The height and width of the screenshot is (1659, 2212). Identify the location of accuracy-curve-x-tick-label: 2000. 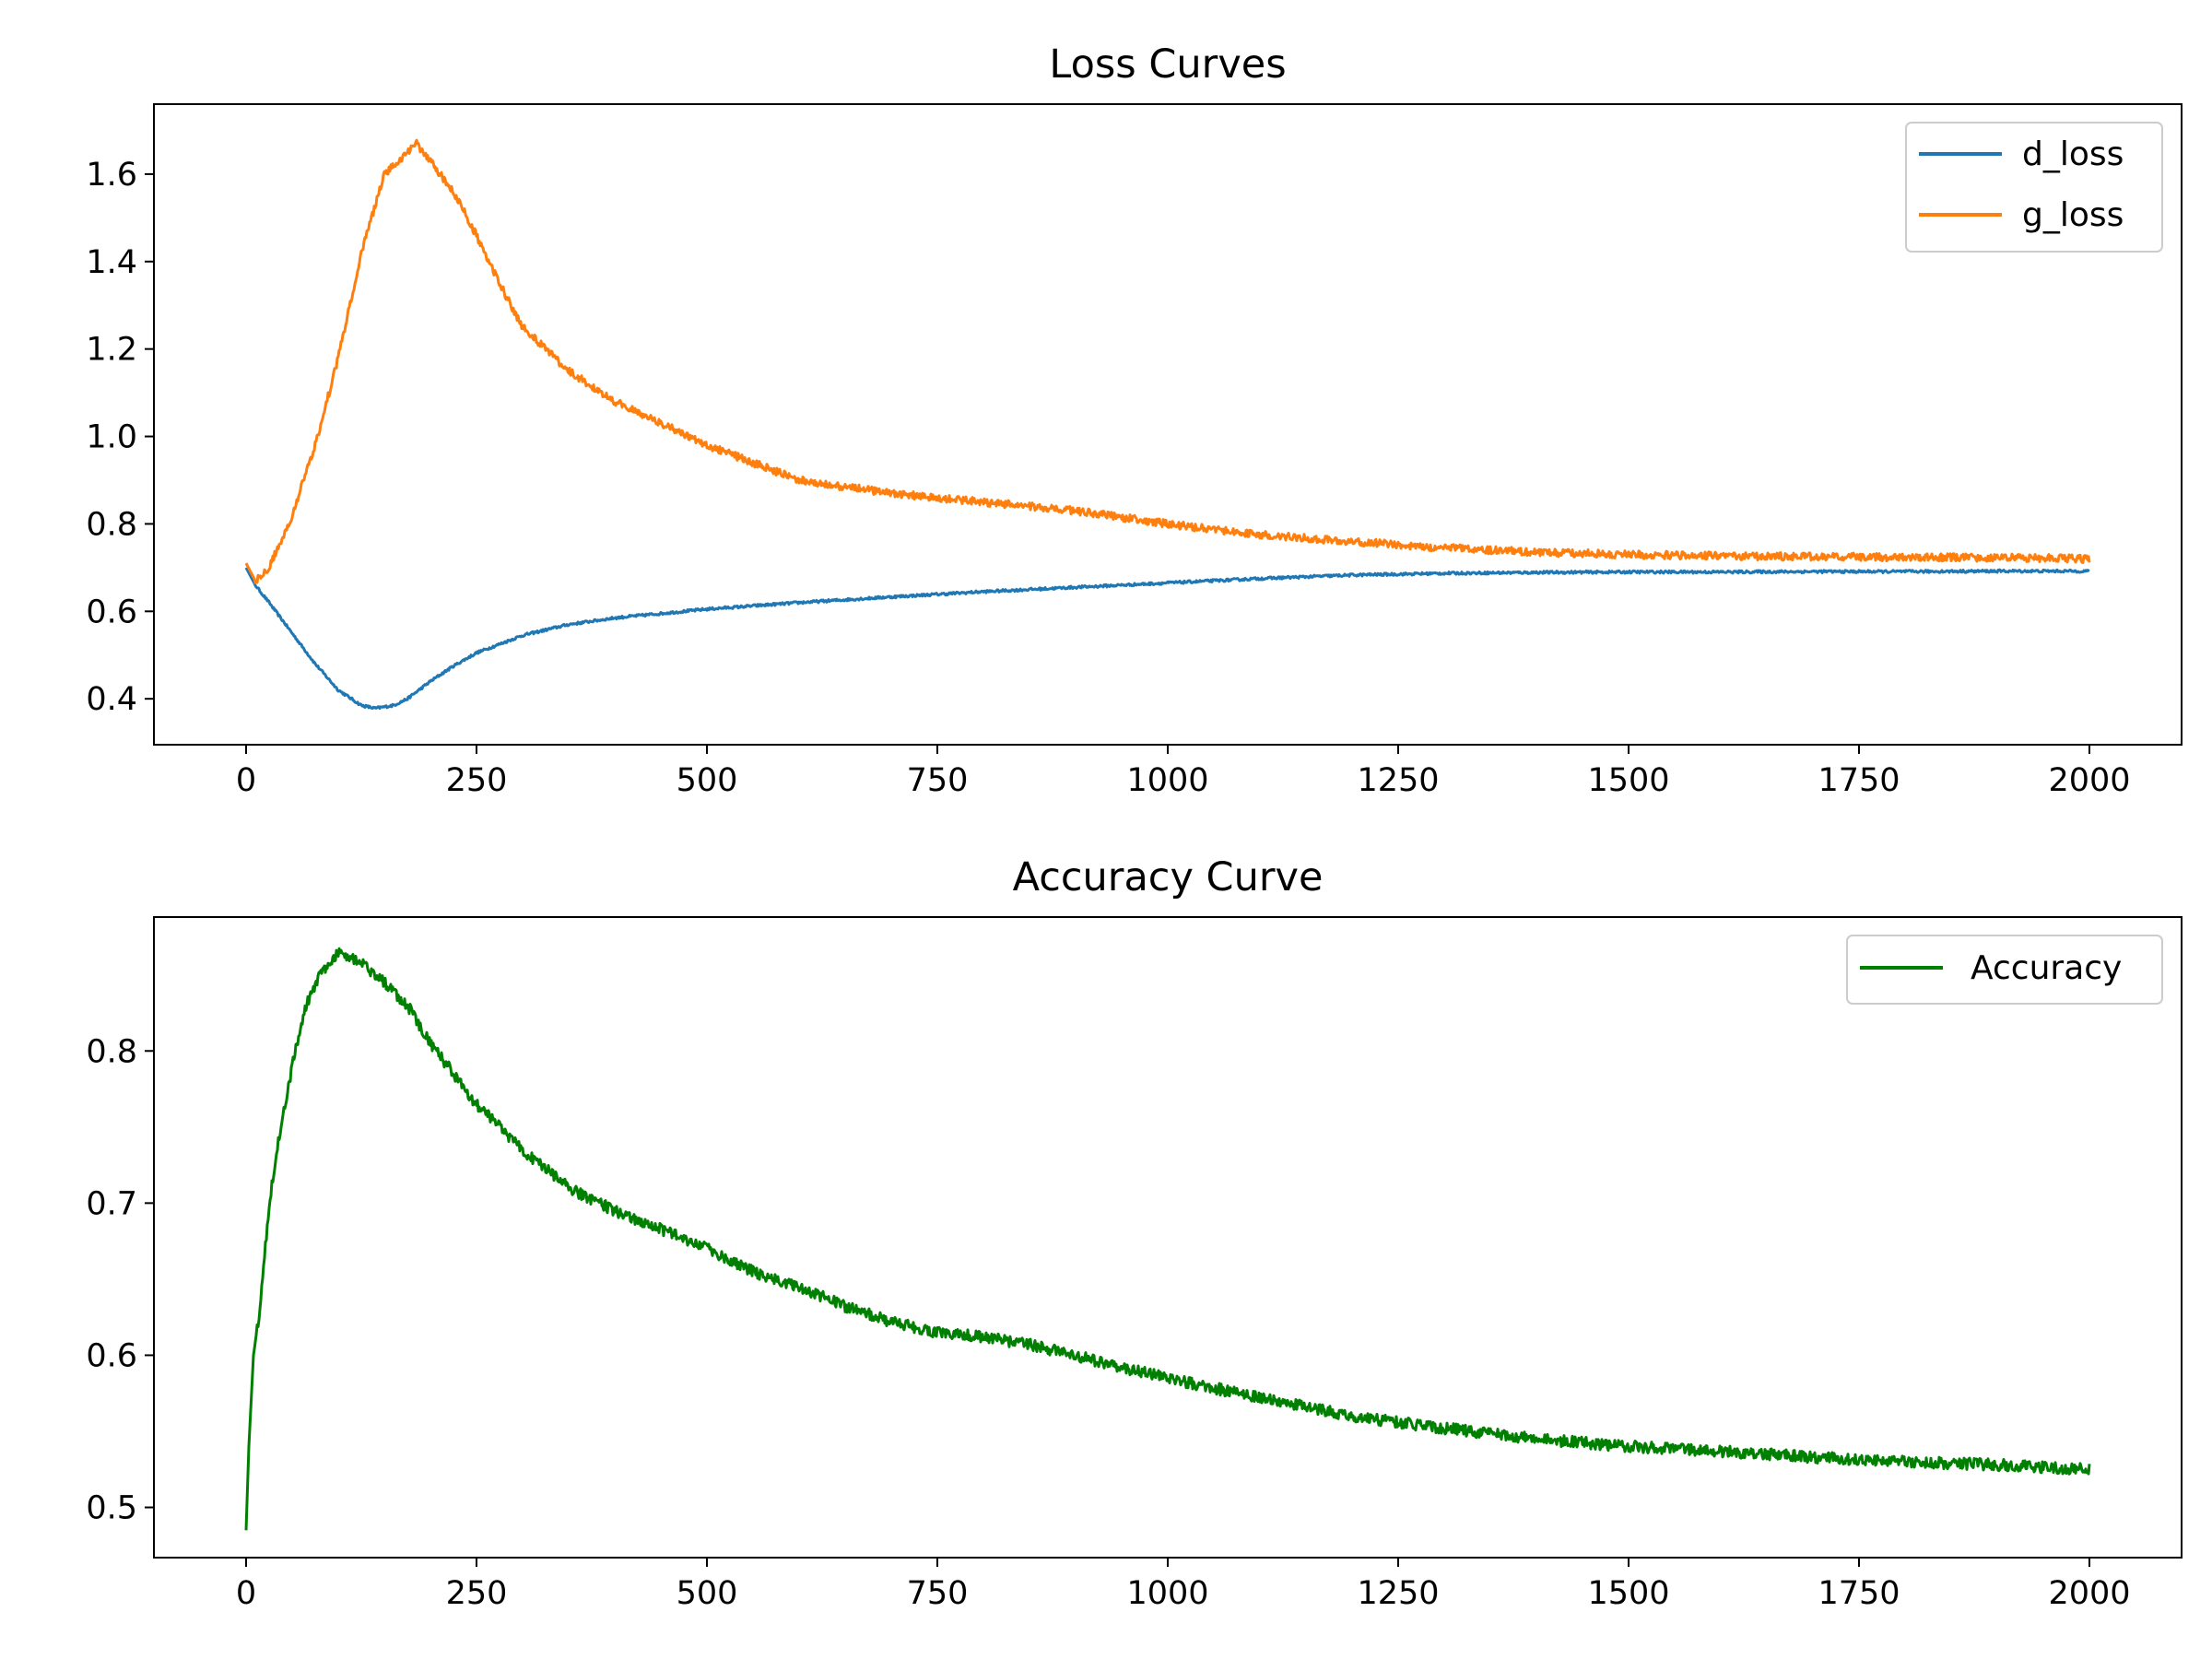
(2089, 1593).